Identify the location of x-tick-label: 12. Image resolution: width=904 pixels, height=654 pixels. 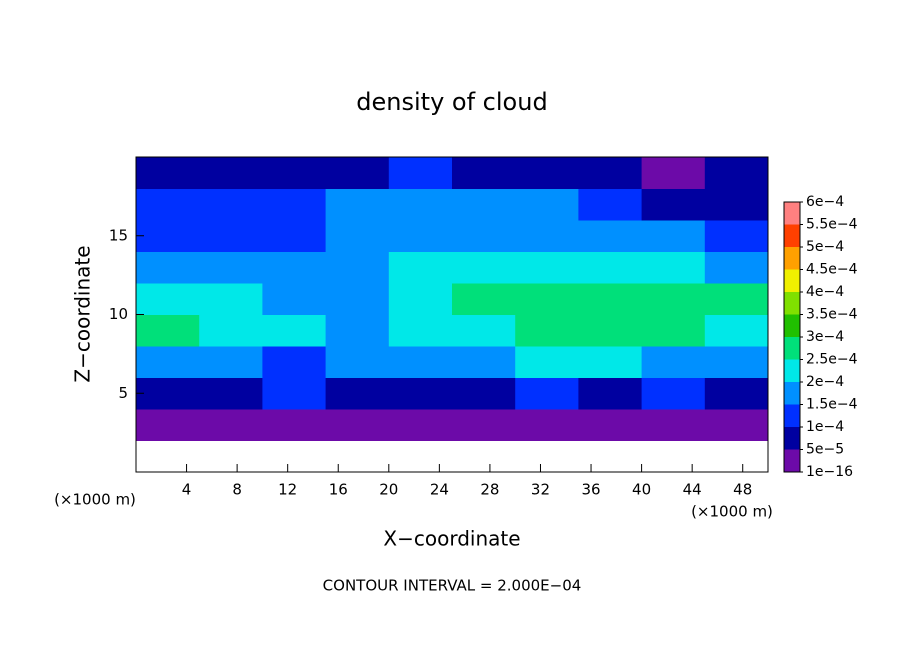
(287, 490).